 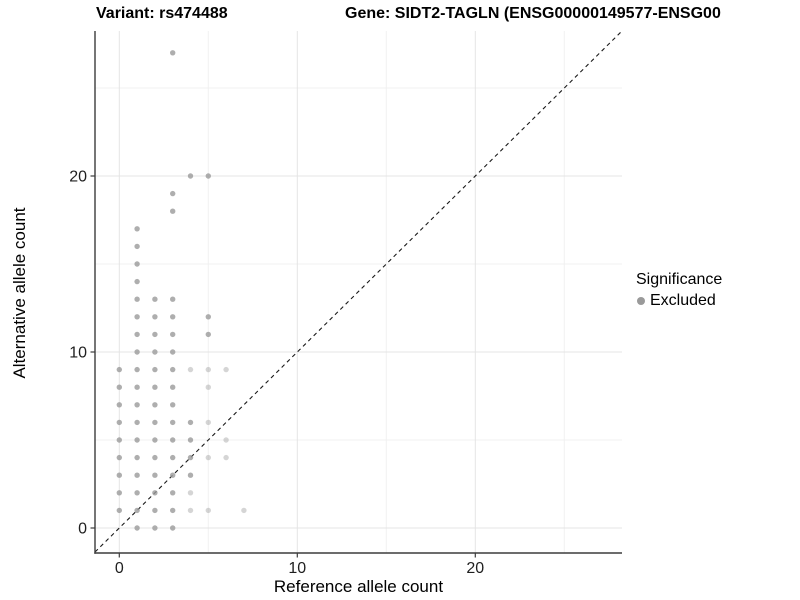 I want to click on y-axis-title: Alternative allele count, so click(x=19, y=293).